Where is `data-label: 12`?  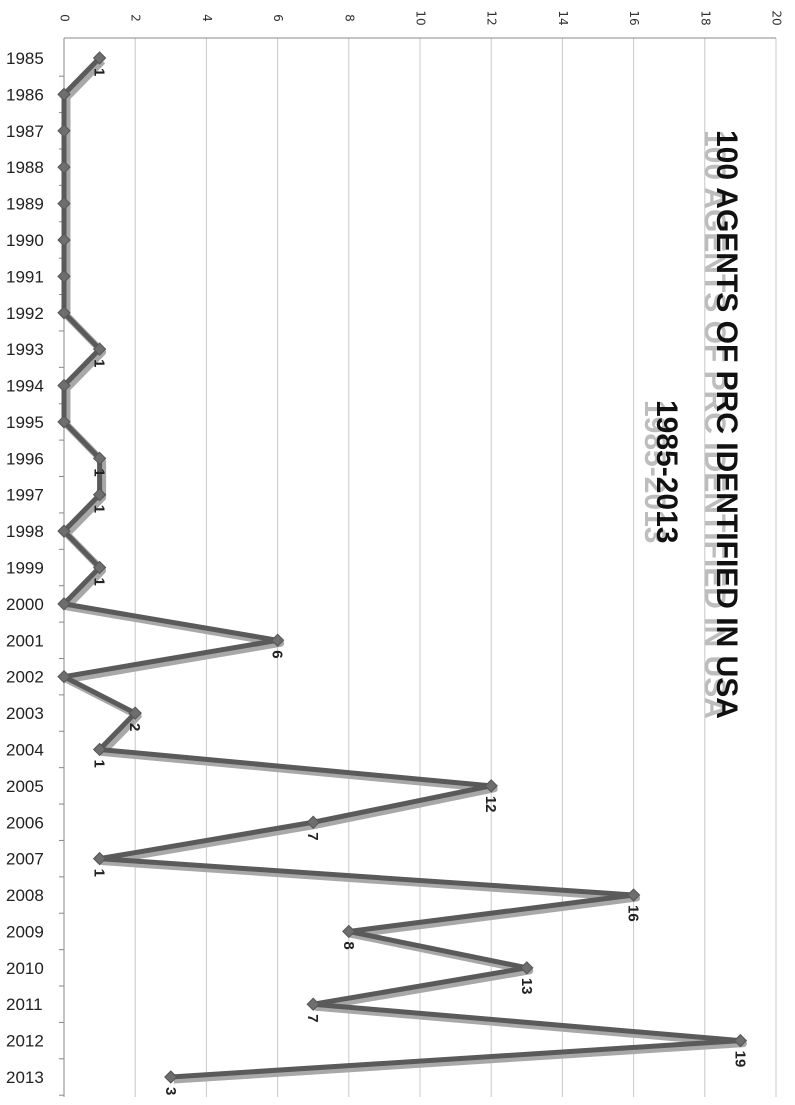
data-label: 12 is located at coordinates (490, 804).